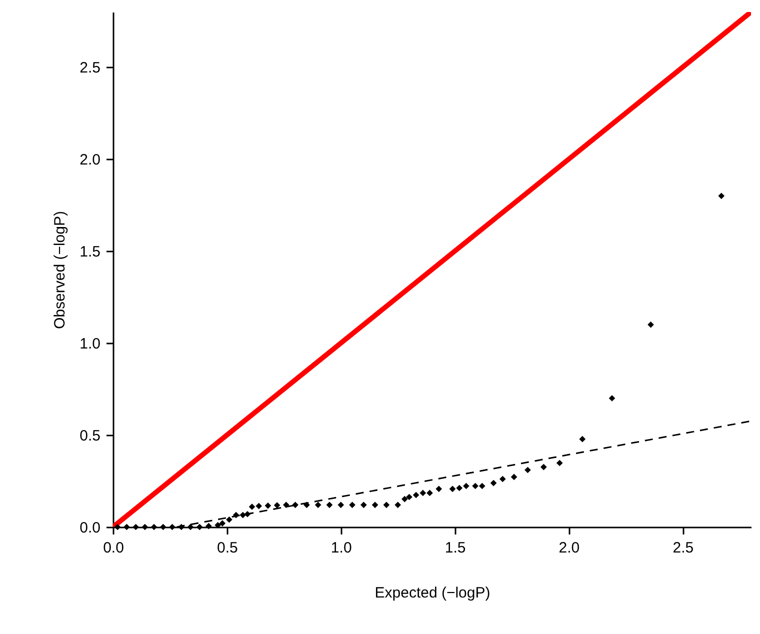 The height and width of the screenshot is (634, 760). What do you see at coordinates (90, 160) in the screenshot?
I see `y-tick-label: 2.0` at bounding box center [90, 160].